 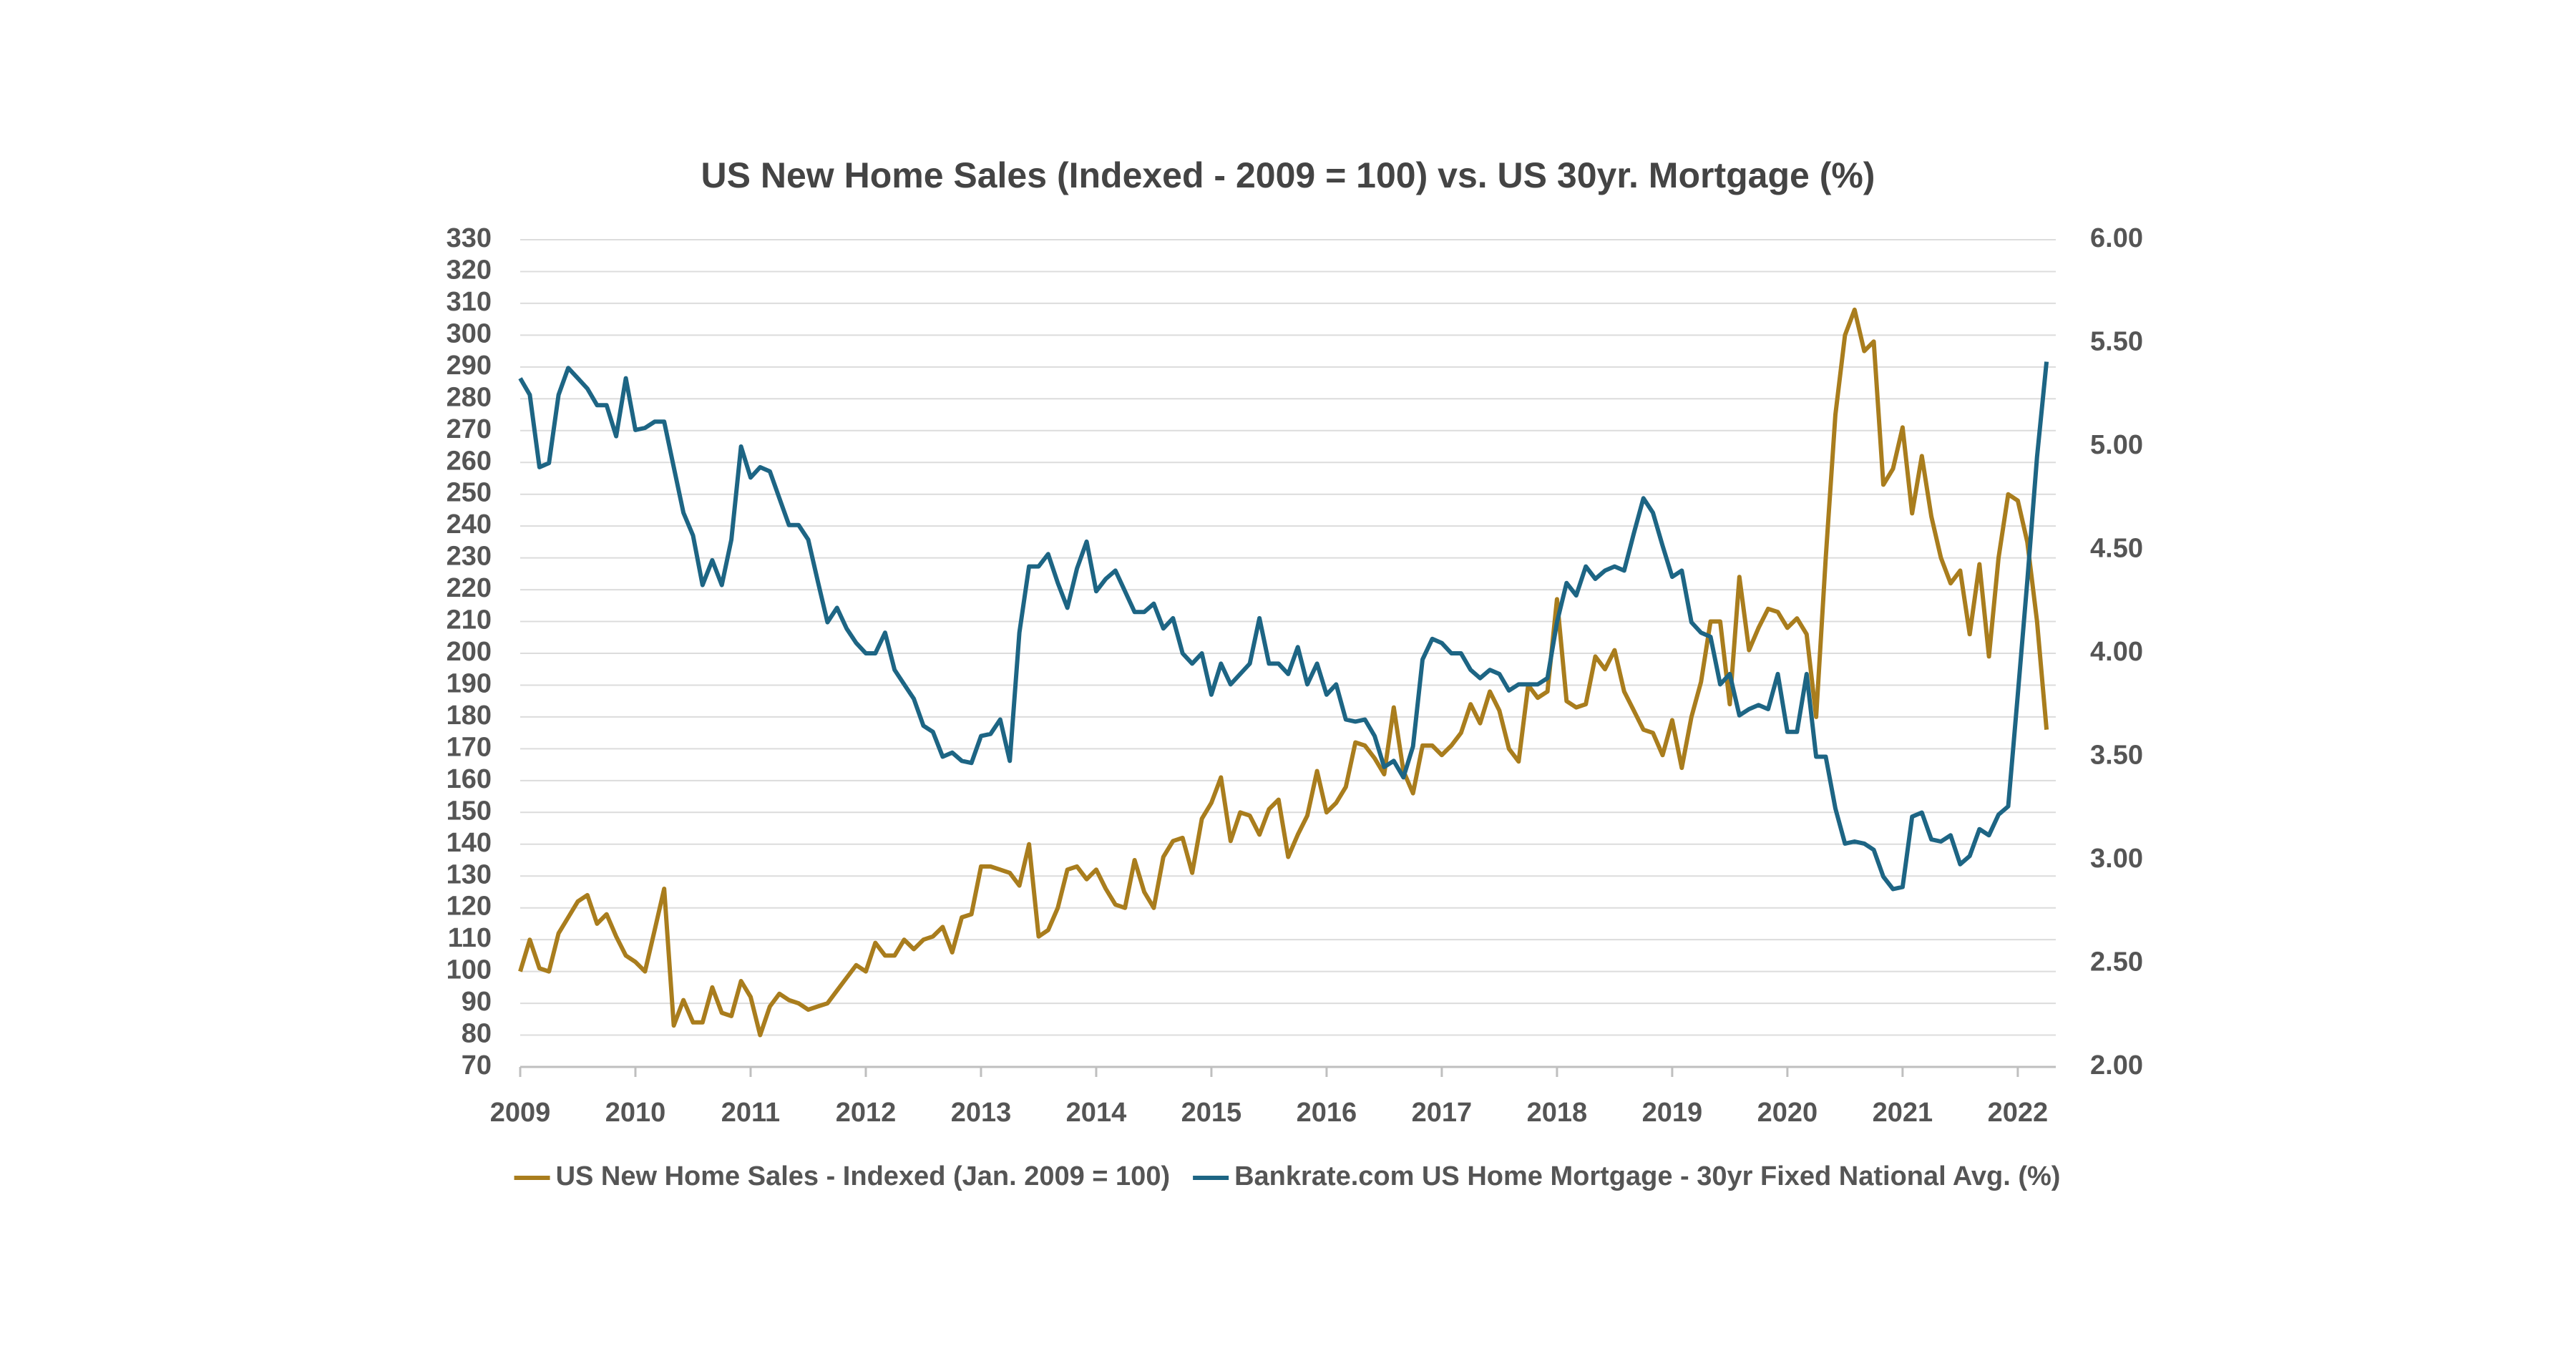 I want to click on y-tick-label: 110, so click(x=470, y=938).